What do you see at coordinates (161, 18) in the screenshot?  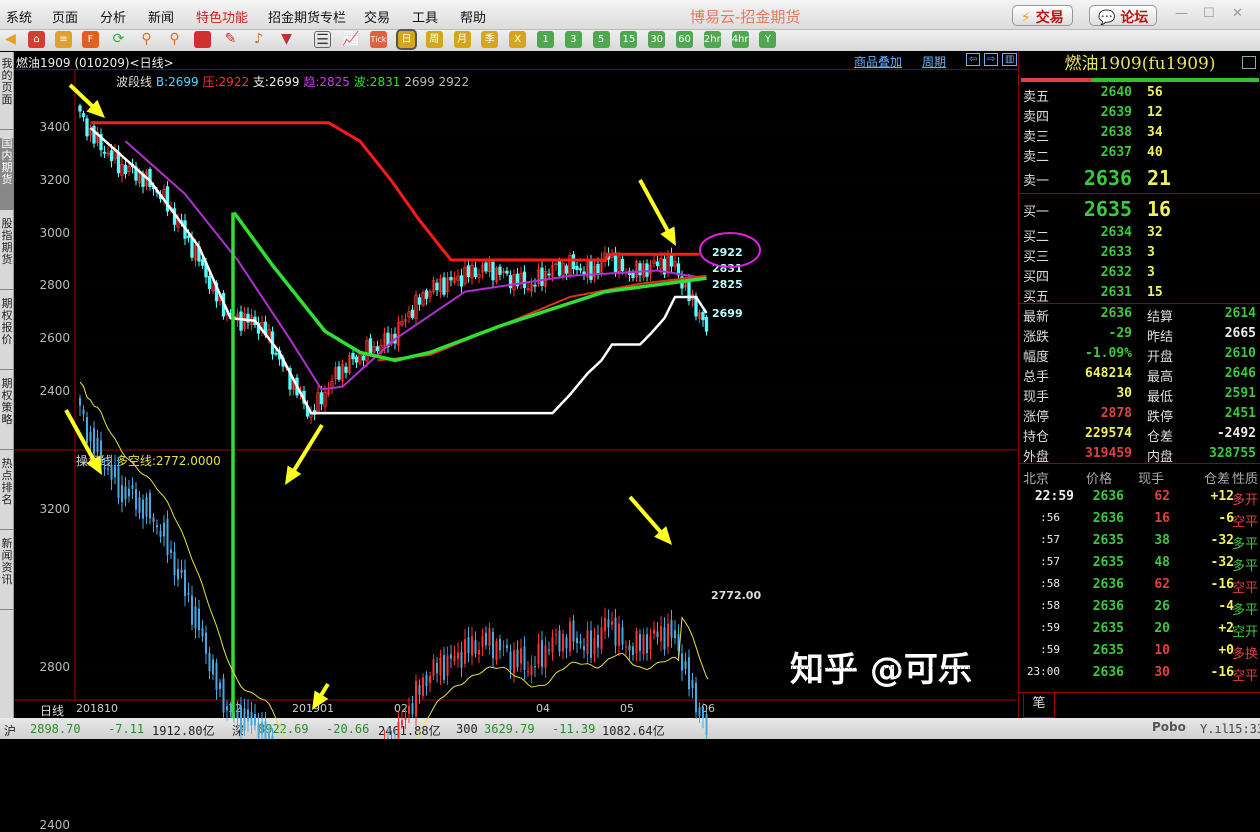 I see `menu-news: 新闻` at bounding box center [161, 18].